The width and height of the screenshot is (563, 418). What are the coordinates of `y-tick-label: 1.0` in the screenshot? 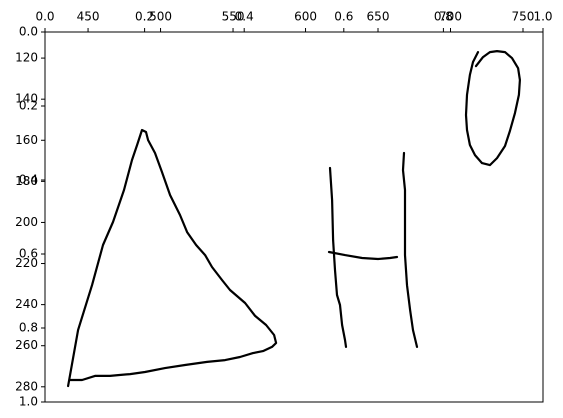 It's located at (28, 402).